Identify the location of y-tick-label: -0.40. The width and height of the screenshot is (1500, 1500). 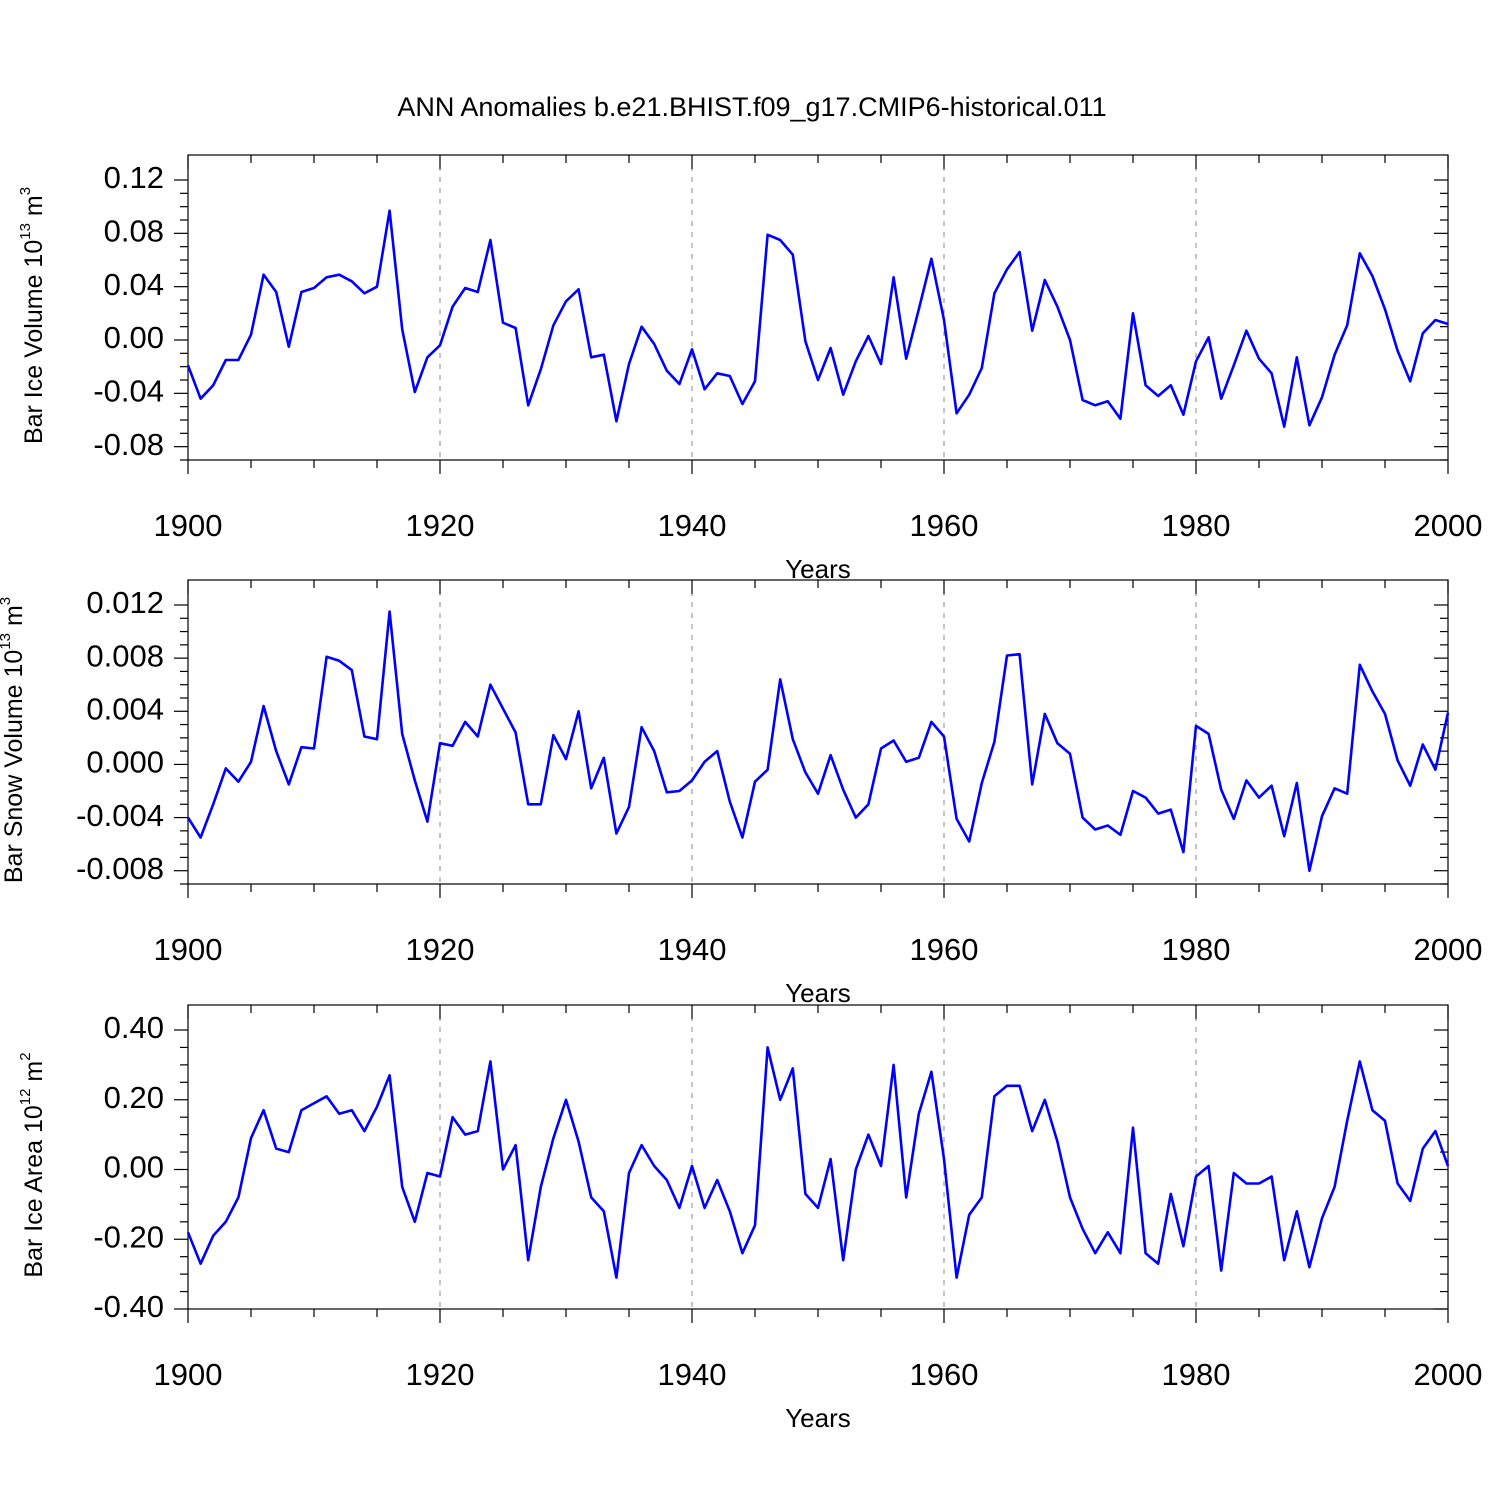
(128, 1306).